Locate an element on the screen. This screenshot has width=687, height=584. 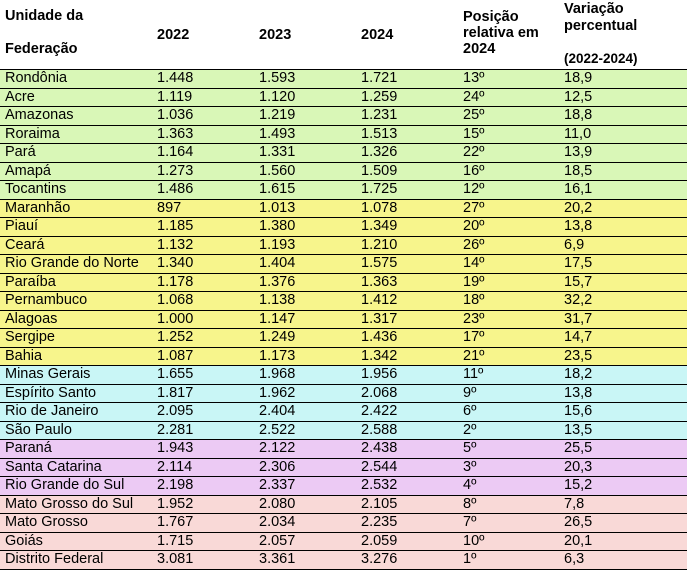
cell-uf: Maranhão is located at coordinates (76, 208).